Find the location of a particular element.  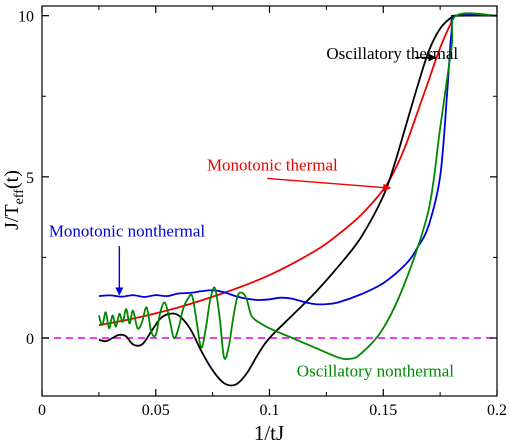

y-axis-label-tail: (t) is located at coordinates (12, 179).